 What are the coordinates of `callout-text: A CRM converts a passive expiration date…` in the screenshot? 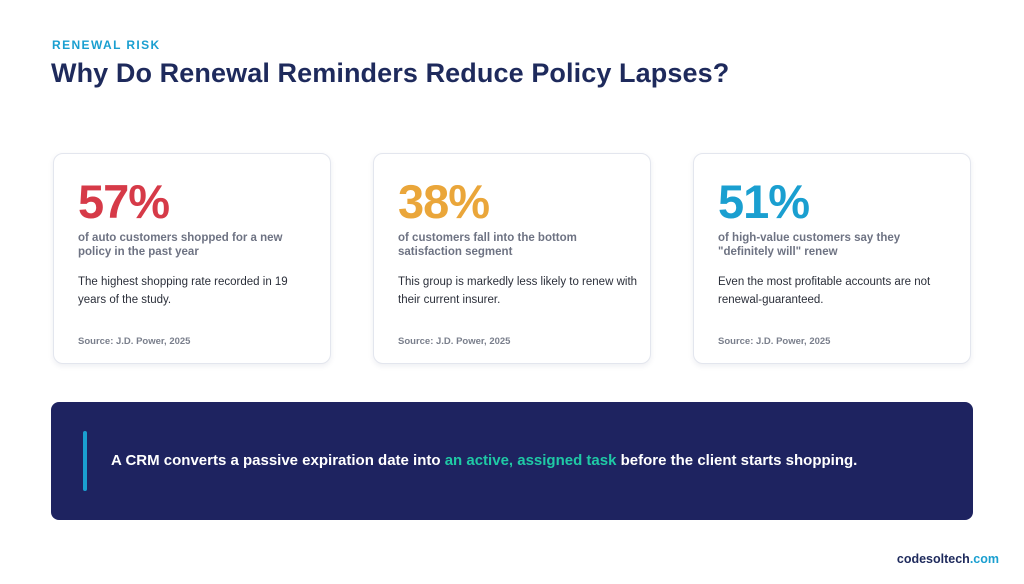 It's located at (484, 460).